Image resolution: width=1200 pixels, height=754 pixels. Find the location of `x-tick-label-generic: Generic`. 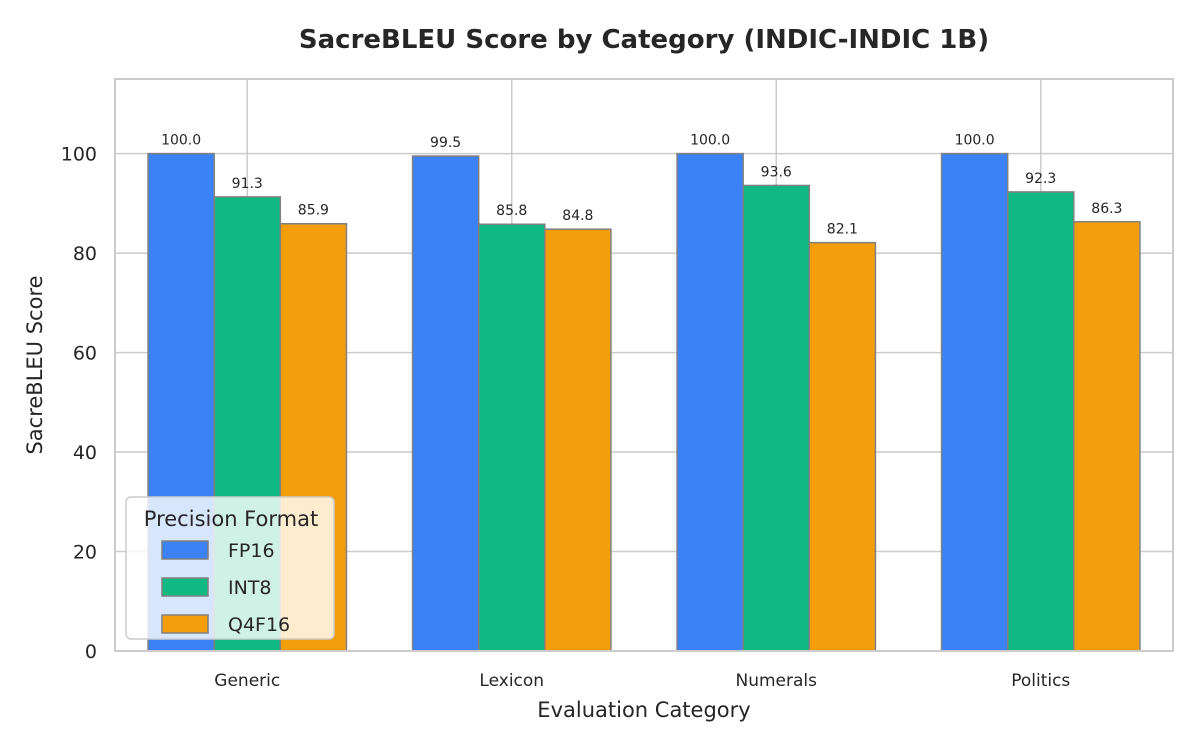

x-tick-label-generic: Generic is located at coordinates (247, 681).